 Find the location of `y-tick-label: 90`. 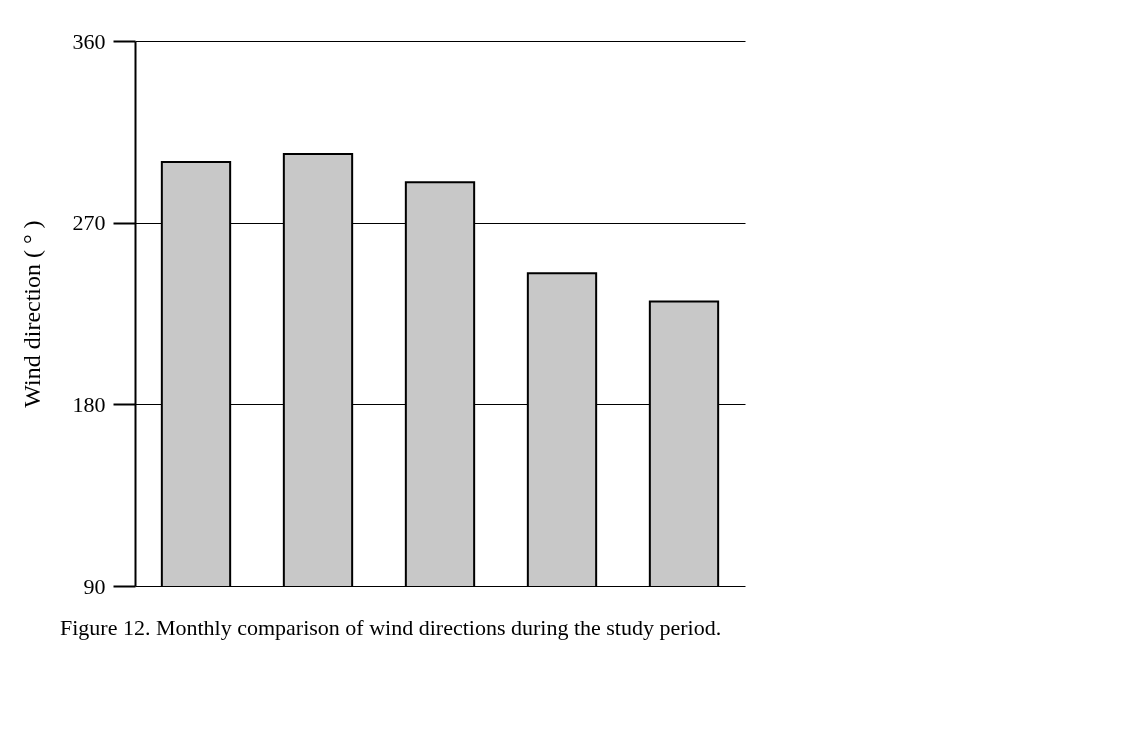

y-tick-label: 90 is located at coordinates (94, 586).